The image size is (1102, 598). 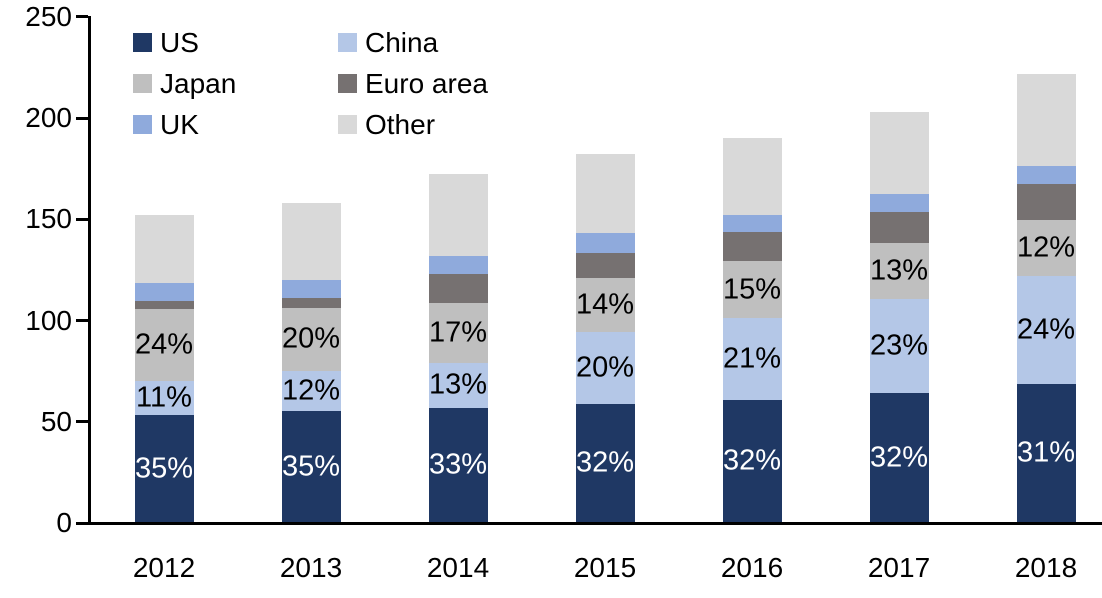 I want to click on segment-japan-2017, so click(x=899, y=271).